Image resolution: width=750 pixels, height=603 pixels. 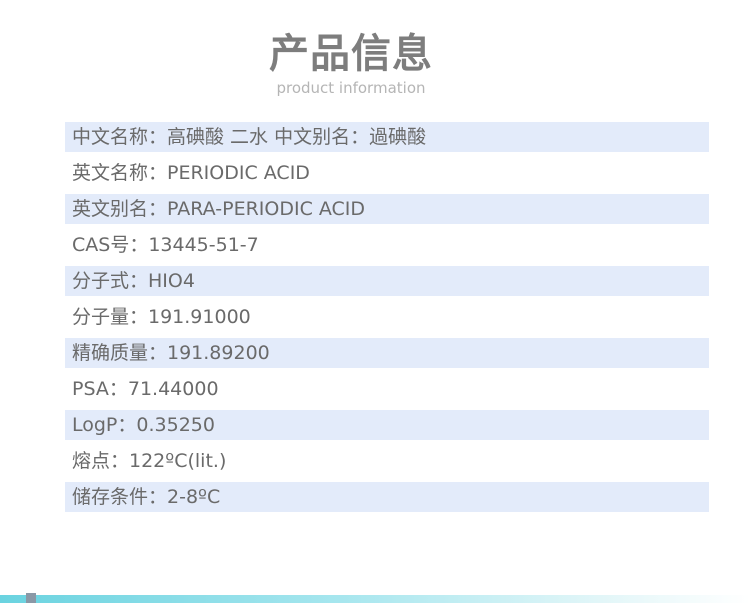 I want to click on info-row-logp: LogP：0.35250, so click(x=387, y=425).